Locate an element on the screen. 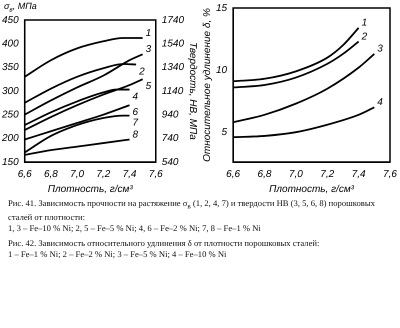 The width and height of the screenshot is (400, 328). y2-tick-label: 1340 is located at coordinates (173, 68).